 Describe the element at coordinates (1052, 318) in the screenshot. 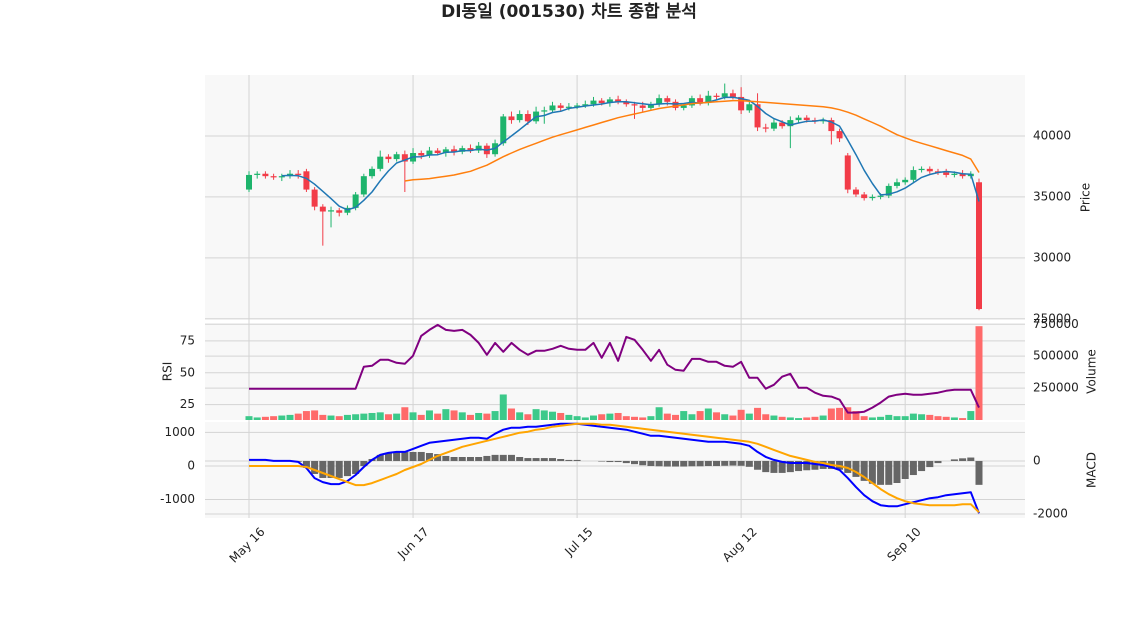

I see `y-tick-label: 25000` at that location.